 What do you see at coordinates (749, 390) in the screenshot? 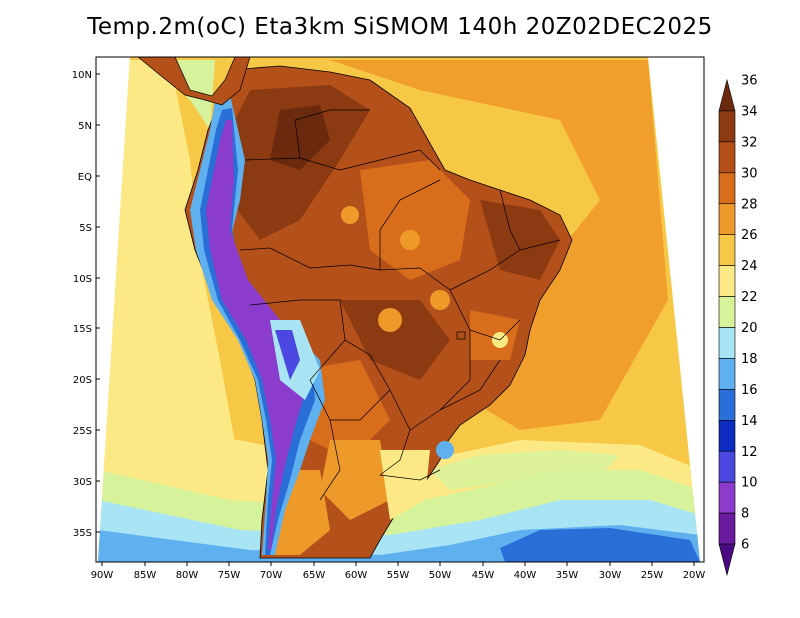
I see `colorbar-label: 16` at bounding box center [749, 390].